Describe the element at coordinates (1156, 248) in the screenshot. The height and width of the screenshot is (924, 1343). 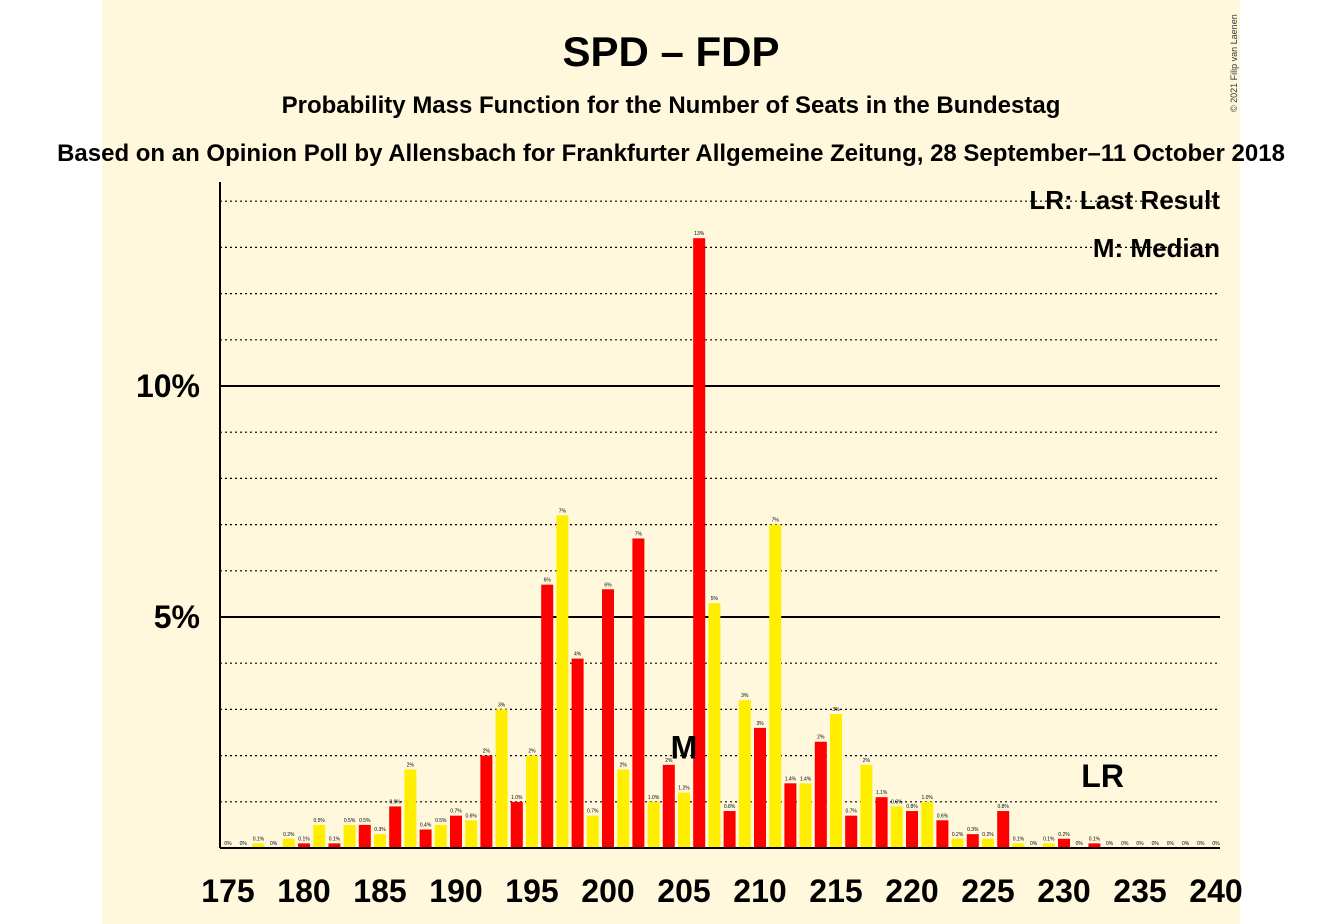
I see `legend-median: M: Median` at that location.